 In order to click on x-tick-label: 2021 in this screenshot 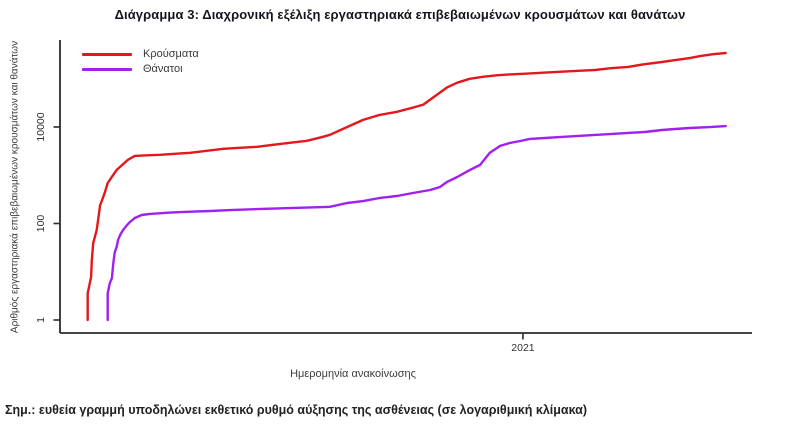, I will do `click(523, 348)`.